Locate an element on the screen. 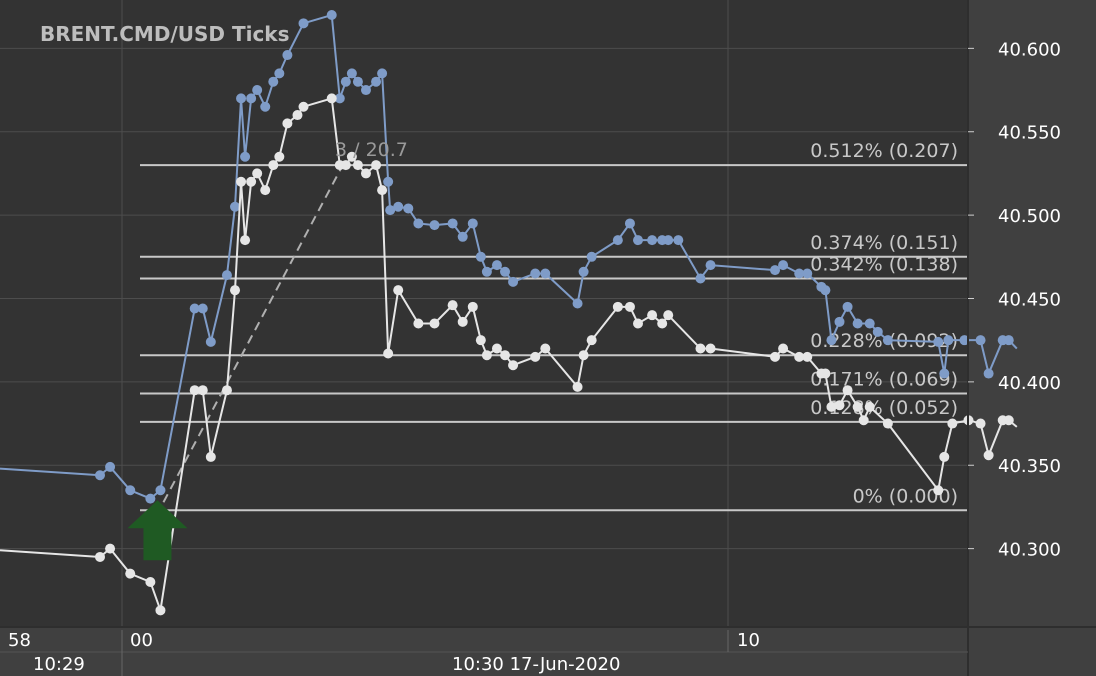 The height and width of the screenshot is (676, 1096). fib-level-label: 0% (0.000) is located at coordinates (905, 496).